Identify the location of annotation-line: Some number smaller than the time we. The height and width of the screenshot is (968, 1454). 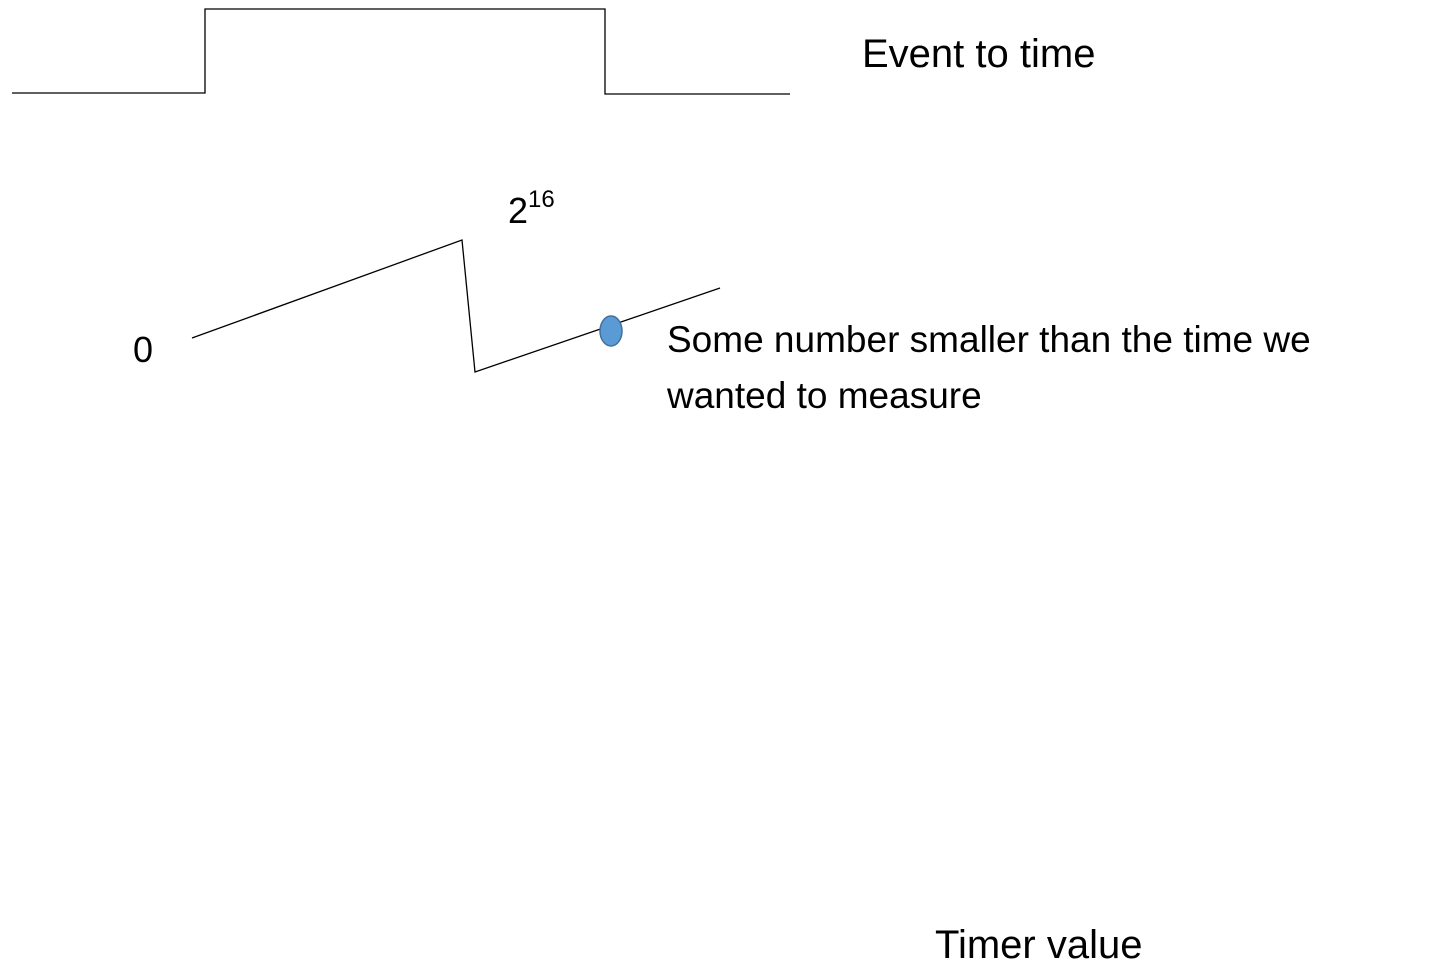
(989, 339).